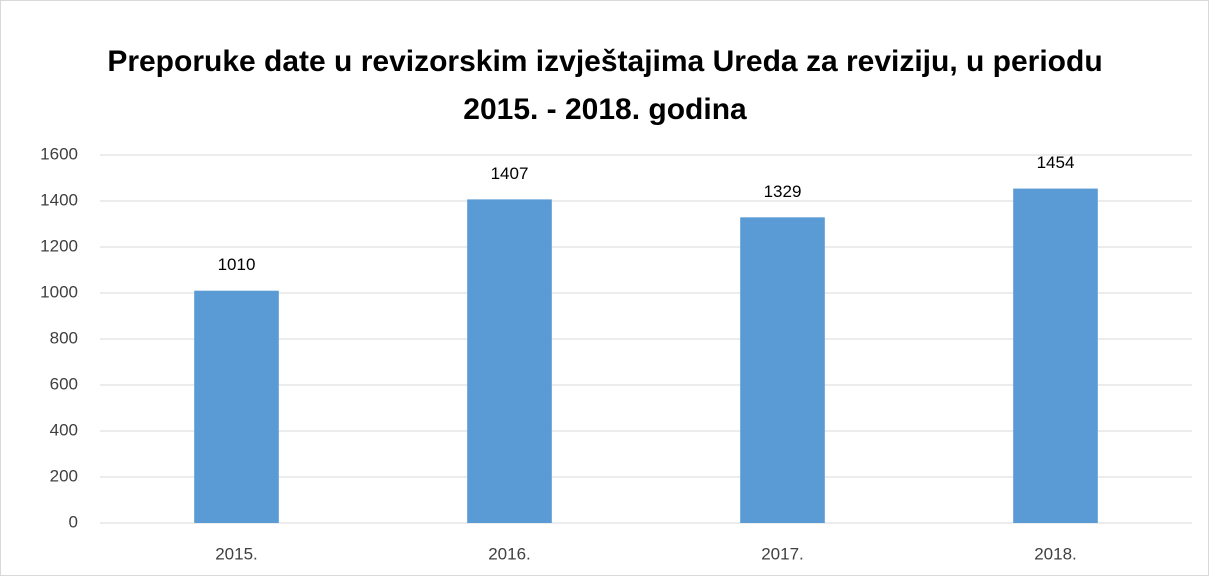  Describe the element at coordinates (1056, 162) in the screenshot. I see `data-label: 1454` at that location.